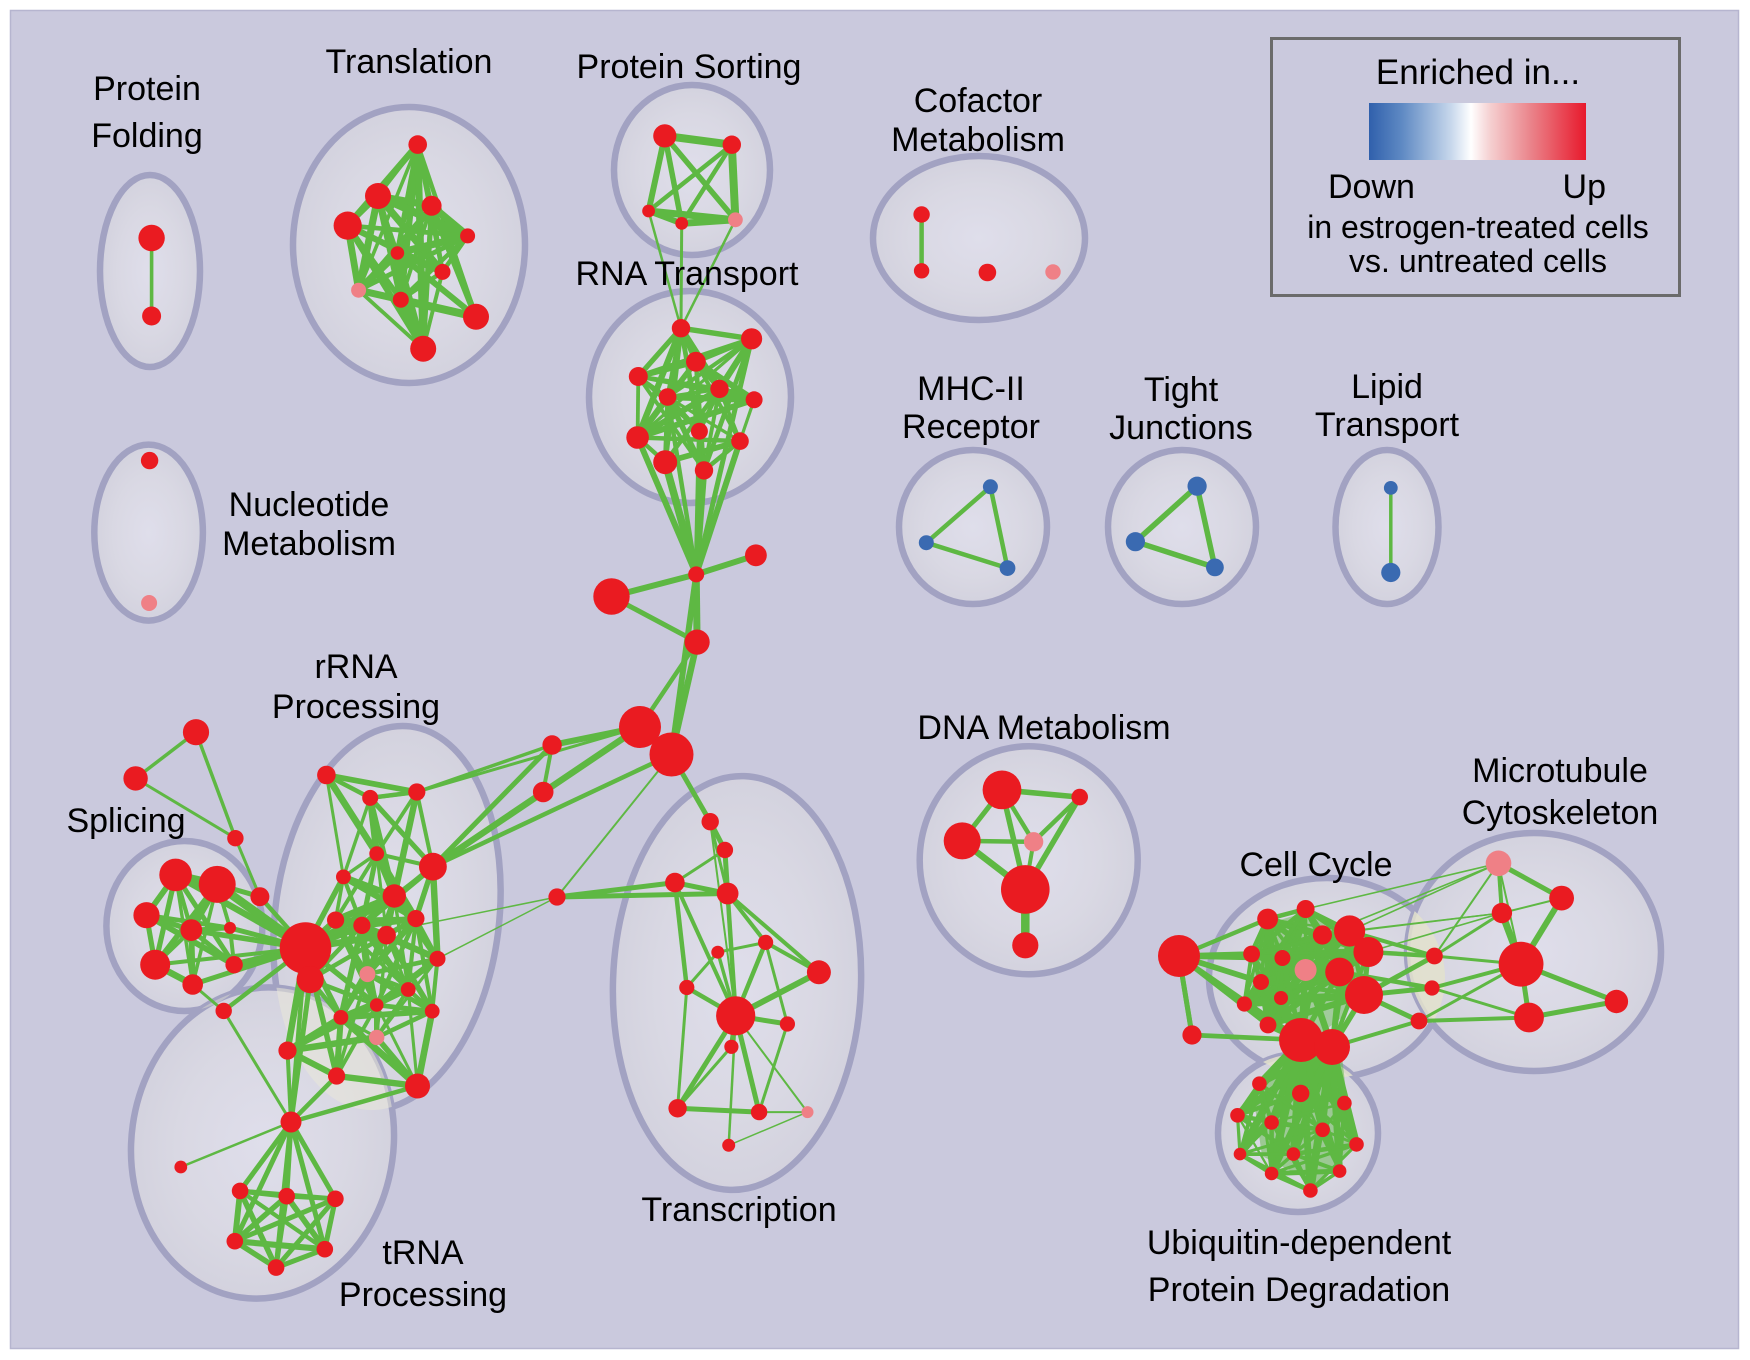 The image size is (1750, 1360). What do you see at coordinates (1560, 771) in the screenshot?
I see `svg-text: Microtubule` at bounding box center [1560, 771].